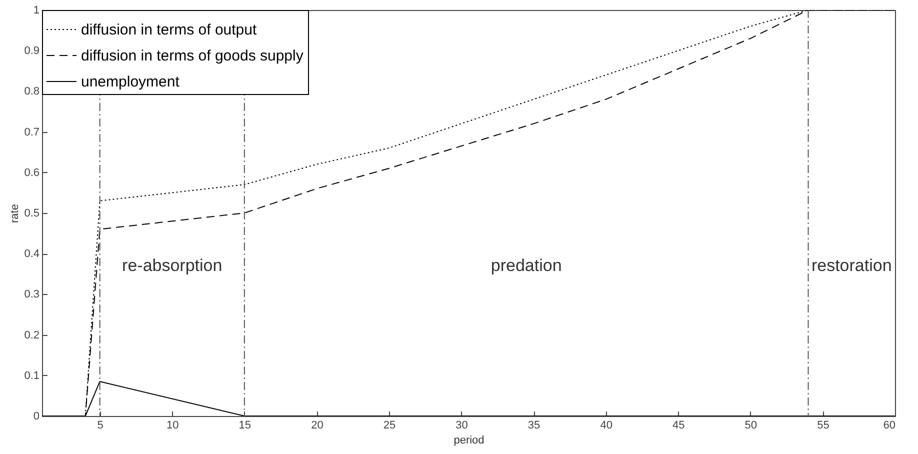  I want to click on x-tick-label: 60, so click(889, 426).